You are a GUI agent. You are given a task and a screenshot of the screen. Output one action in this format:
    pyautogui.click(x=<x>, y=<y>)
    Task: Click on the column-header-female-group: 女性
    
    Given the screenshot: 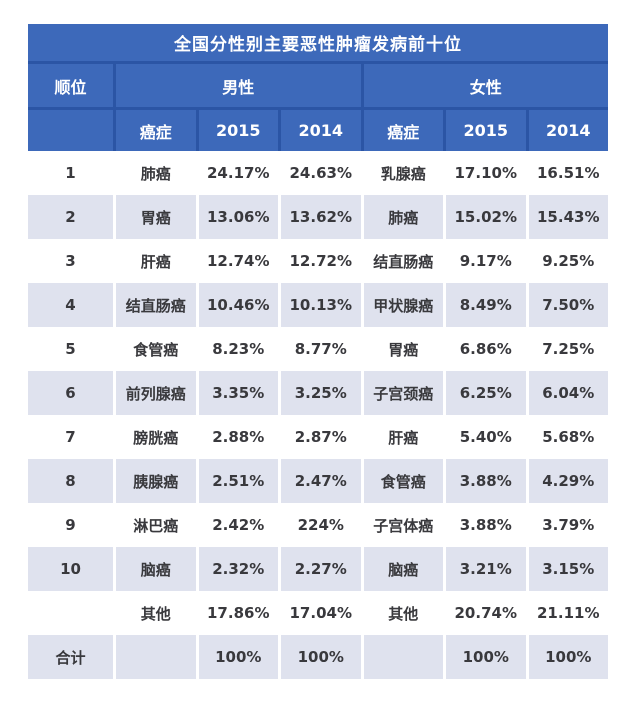 What is the action you would take?
    pyautogui.click(x=485, y=85)
    